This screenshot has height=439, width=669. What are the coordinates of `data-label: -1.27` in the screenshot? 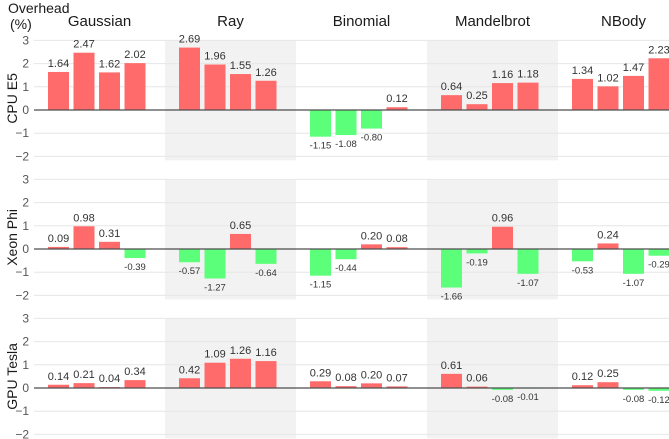 It's located at (215, 287).